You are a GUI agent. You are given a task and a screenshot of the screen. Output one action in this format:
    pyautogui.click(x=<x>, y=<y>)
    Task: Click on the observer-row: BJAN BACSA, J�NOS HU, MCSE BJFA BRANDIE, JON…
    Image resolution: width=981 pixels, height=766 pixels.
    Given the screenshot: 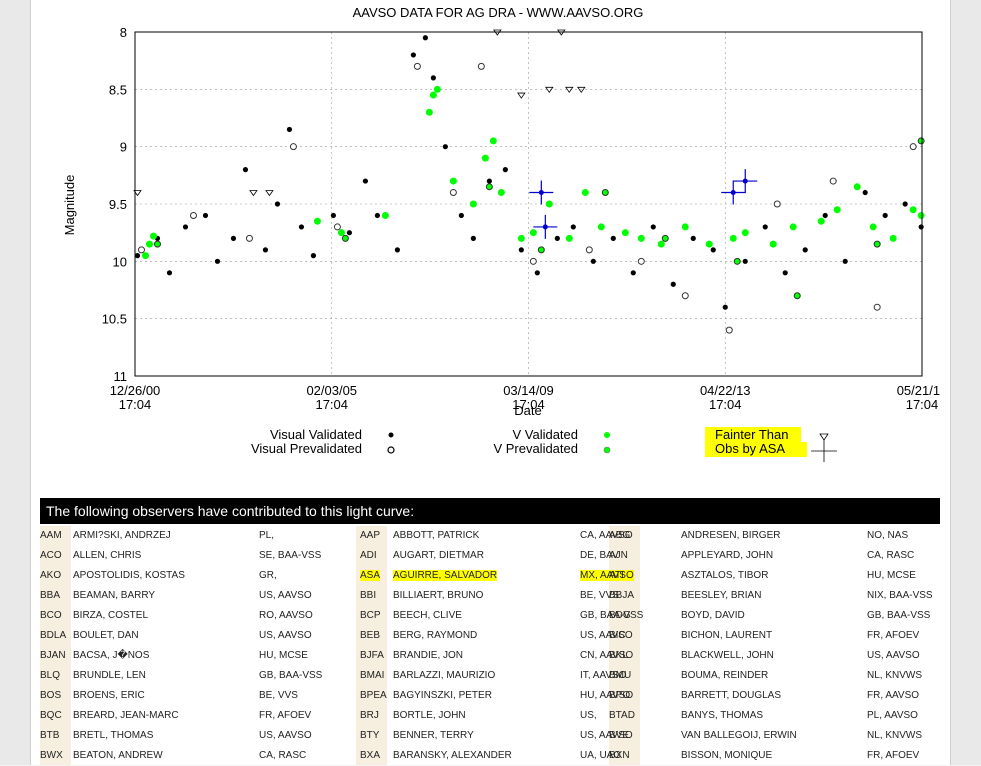 What is the action you would take?
    pyautogui.click(x=490, y=656)
    